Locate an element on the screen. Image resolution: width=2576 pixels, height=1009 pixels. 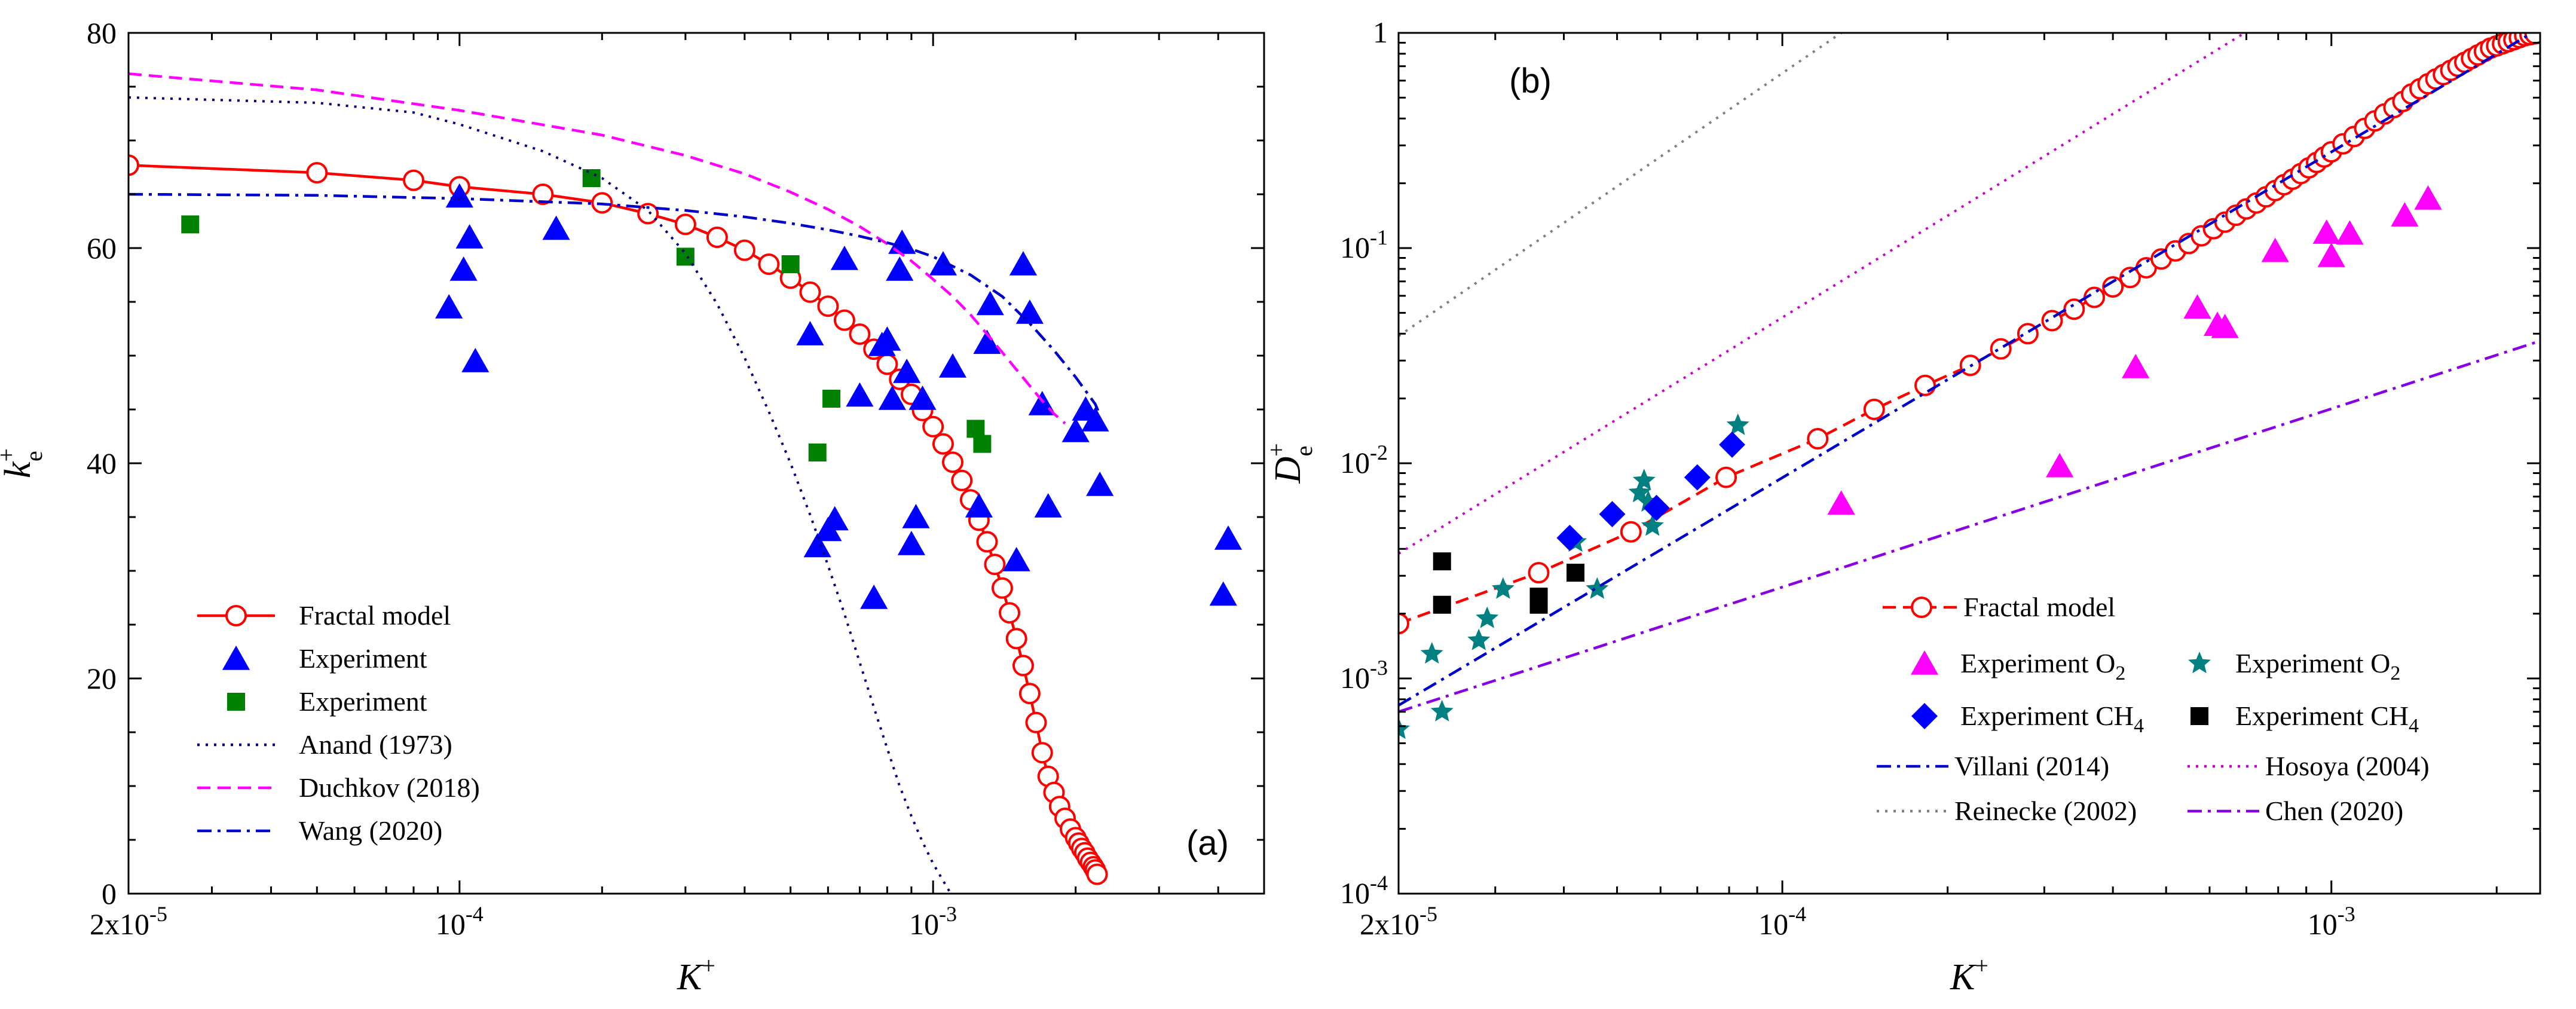
series-reinecke is located at coordinates (1620, 185).